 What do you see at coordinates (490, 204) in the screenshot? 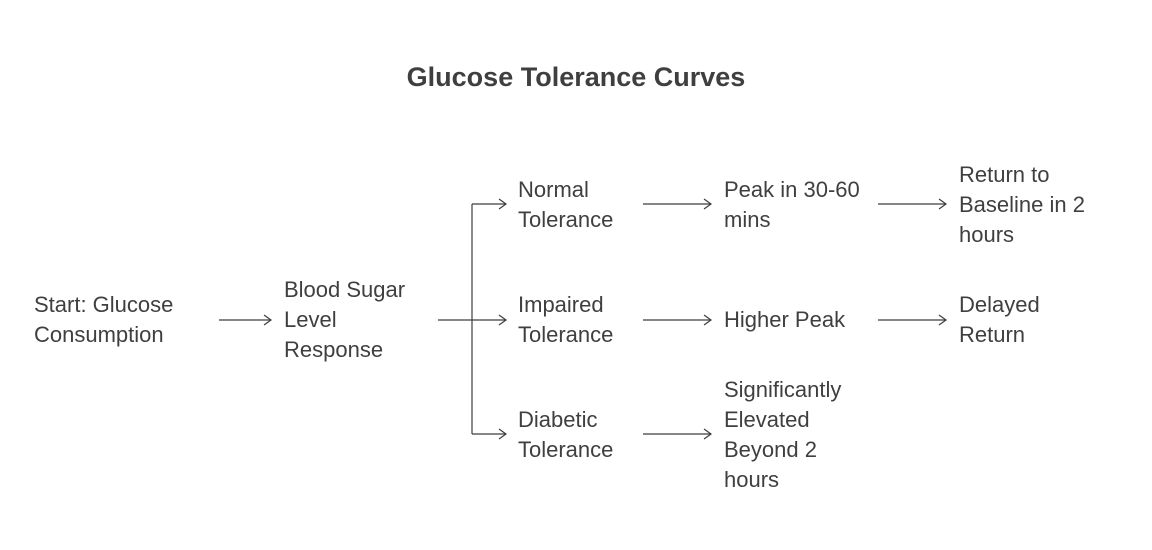
I see `edge-response-to-normal` at bounding box center [490, 204].